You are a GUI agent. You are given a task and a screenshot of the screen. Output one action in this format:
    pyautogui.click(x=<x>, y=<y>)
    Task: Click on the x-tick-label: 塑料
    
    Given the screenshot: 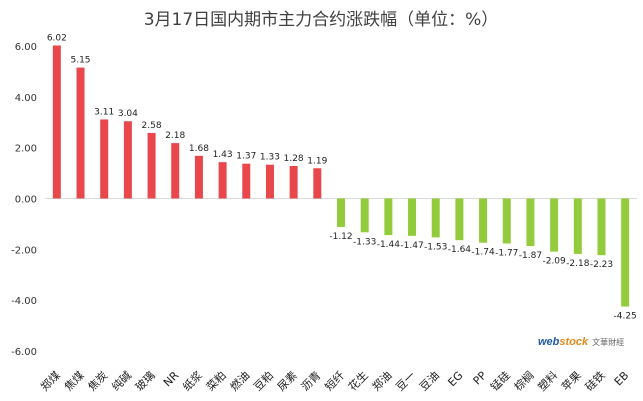 What is the action you would take?
    pyautogui.click(x=547, y=380)
    